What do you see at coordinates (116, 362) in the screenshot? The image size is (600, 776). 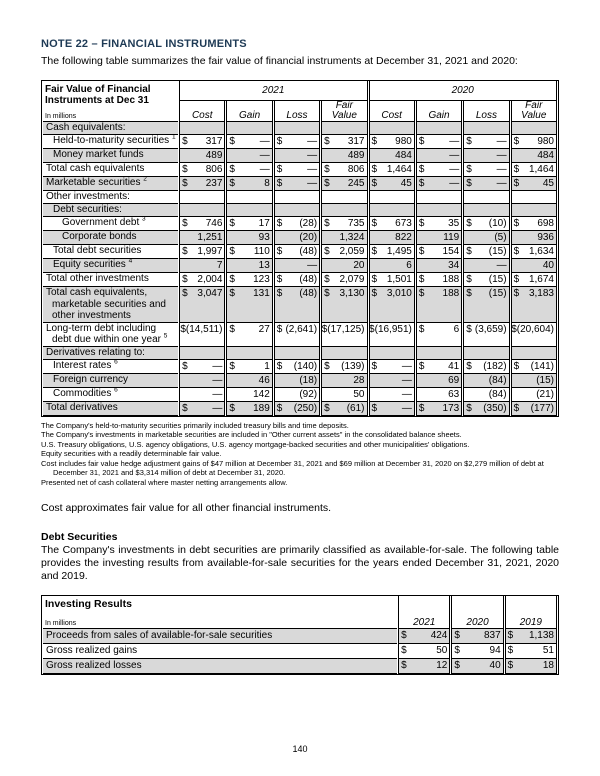 I see `footnote-ref: 6` at bounding box center [116, 362].